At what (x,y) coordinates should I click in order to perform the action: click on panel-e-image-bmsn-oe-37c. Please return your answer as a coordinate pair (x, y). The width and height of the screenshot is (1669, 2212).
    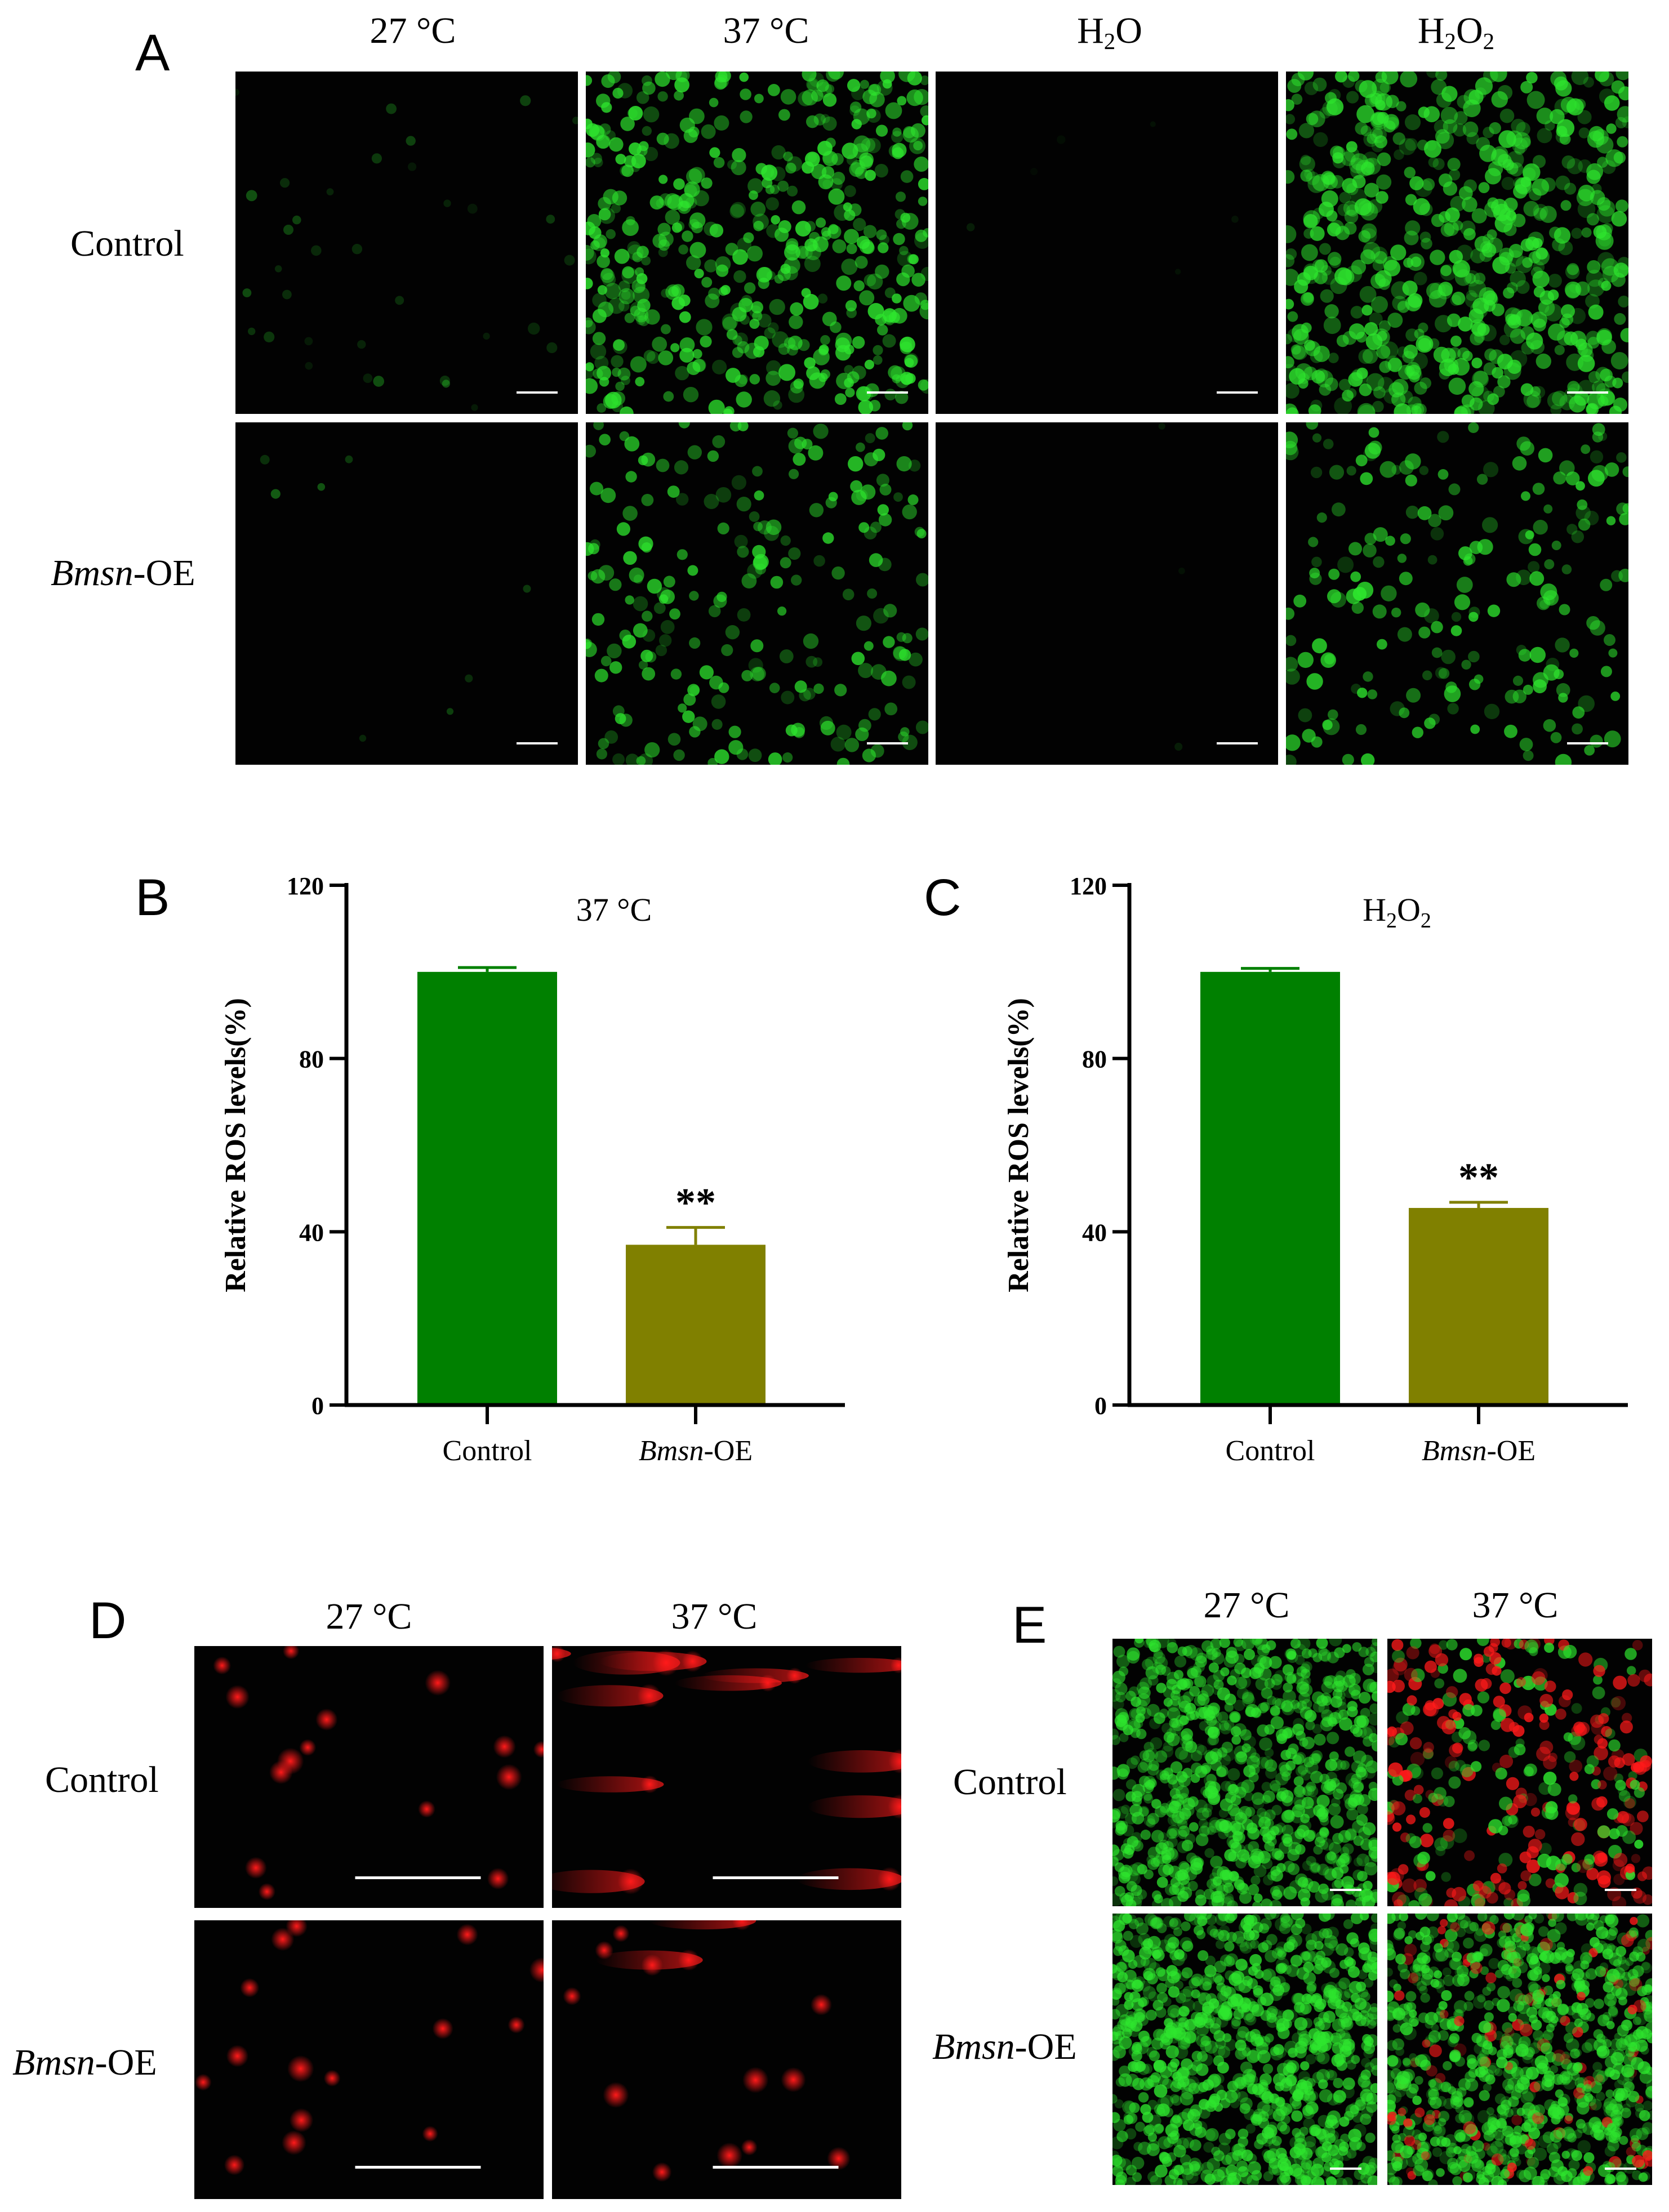
    Looking at the image, I should click on (1519, 2049).